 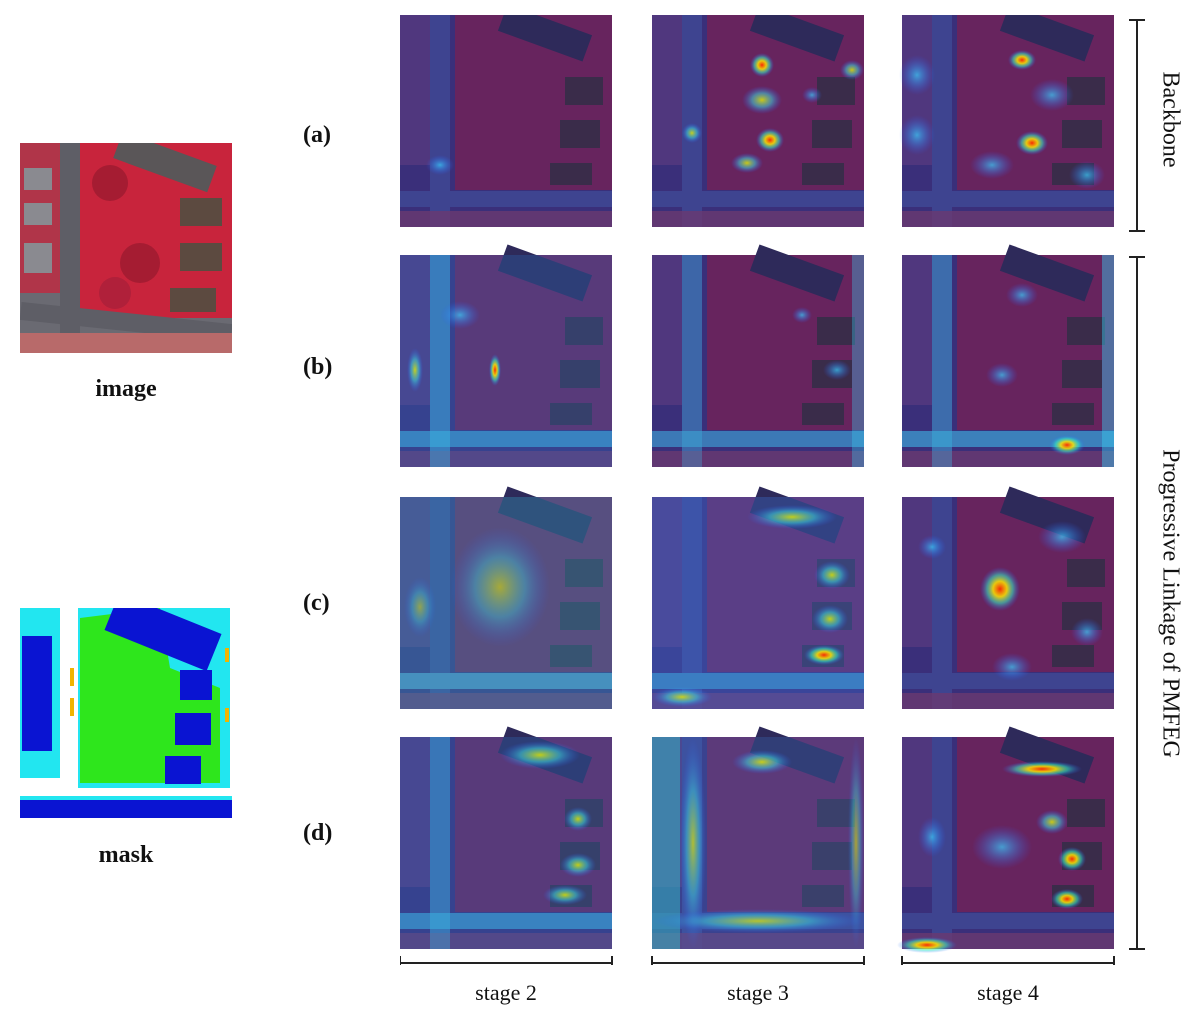 What do you see at coordinates (126, 713) in the screenshot?
I see `segmentation-mask` at bounding box center [126, 713].